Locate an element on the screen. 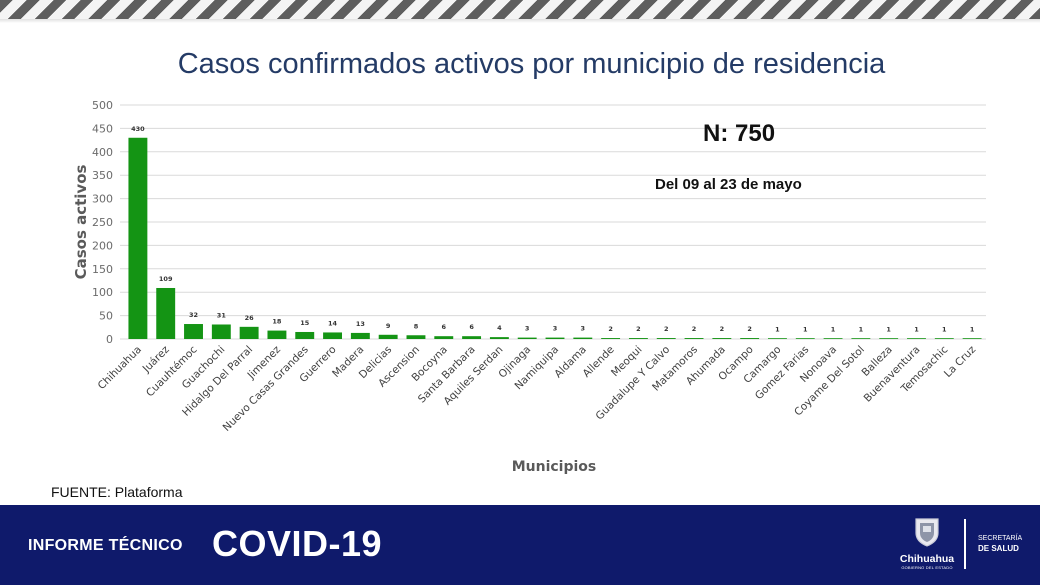 This screenshot has width=1040, height=585. y-axis-title: Casos activos is located at coordinates (81, 222).